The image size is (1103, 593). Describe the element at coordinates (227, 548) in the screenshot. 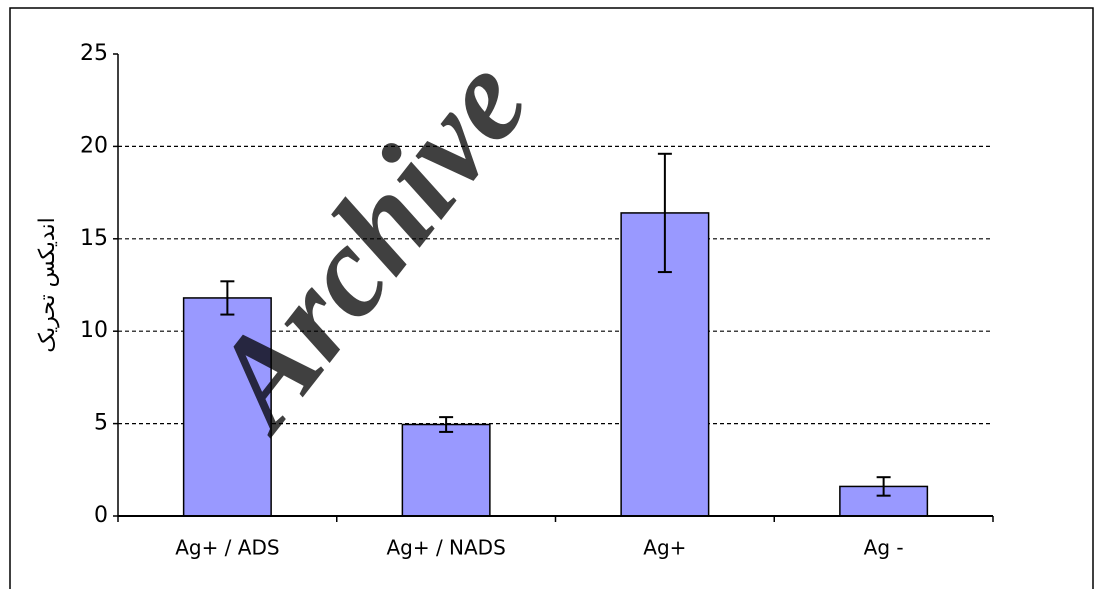

I see `x-tick-label: Ag+ / ADS` at that location.